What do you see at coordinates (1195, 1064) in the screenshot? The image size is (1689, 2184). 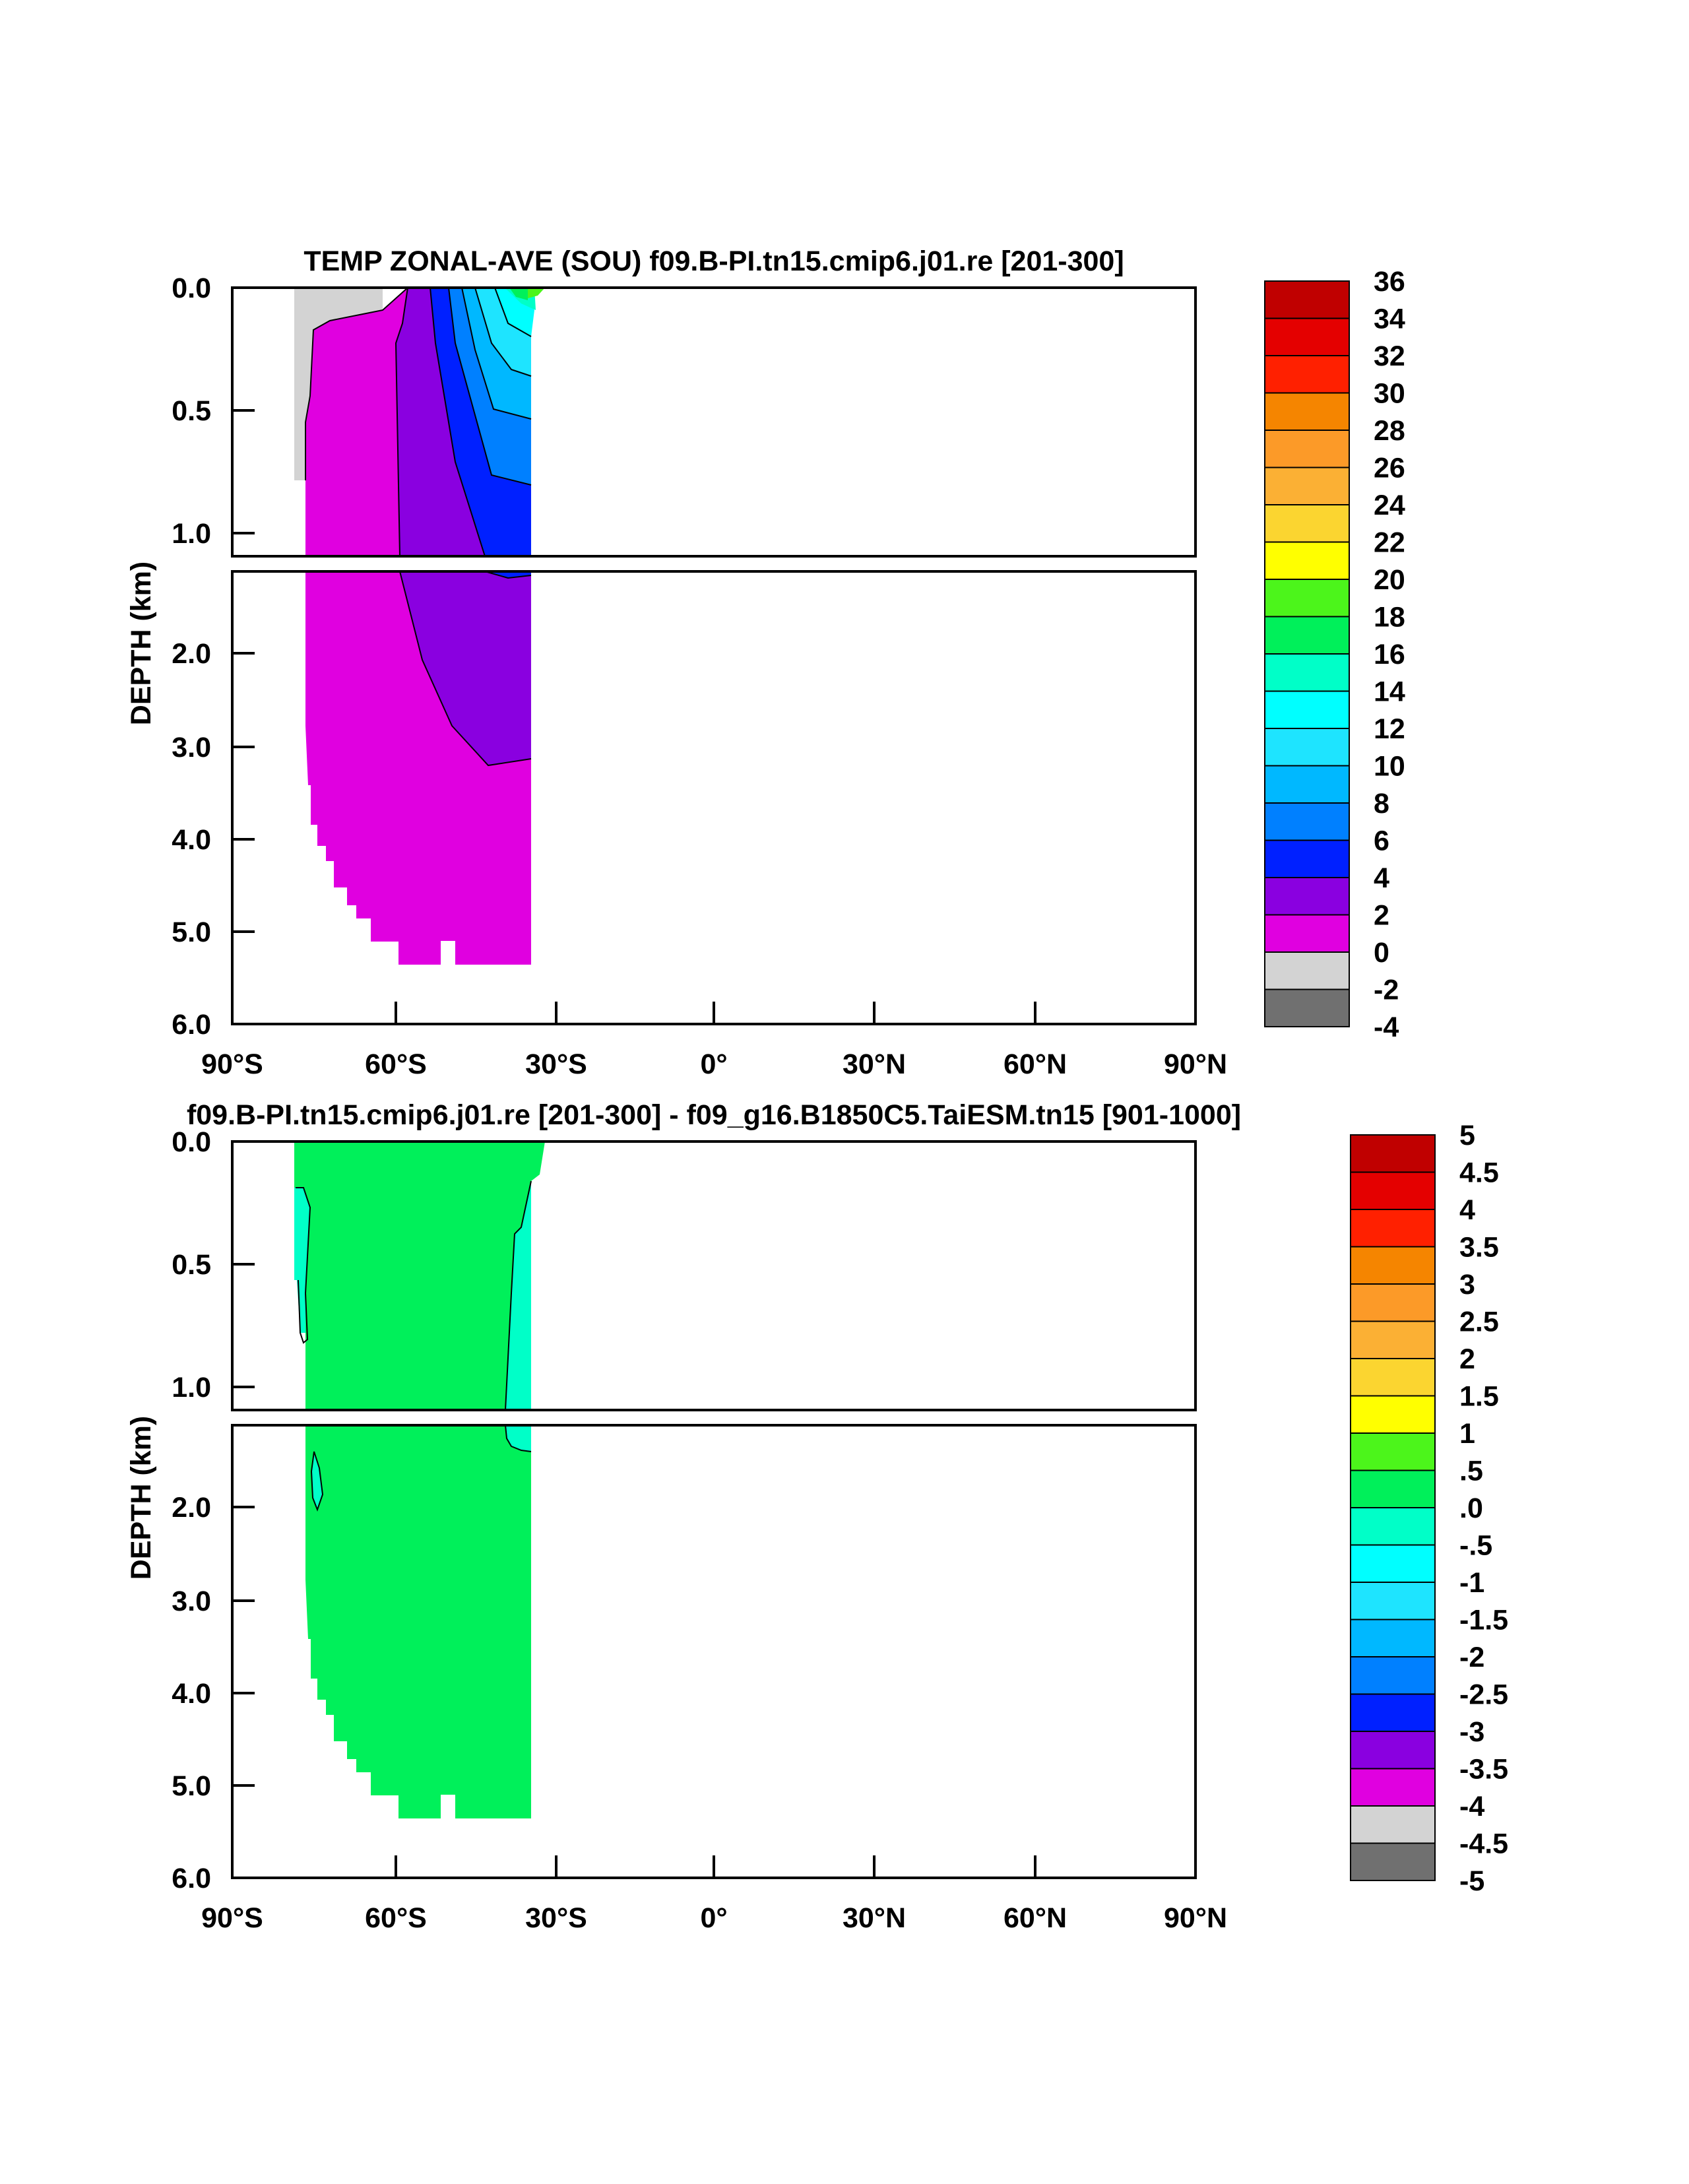 I see `x-tick-label: 90°N` at bounding box center [1195, 1064].